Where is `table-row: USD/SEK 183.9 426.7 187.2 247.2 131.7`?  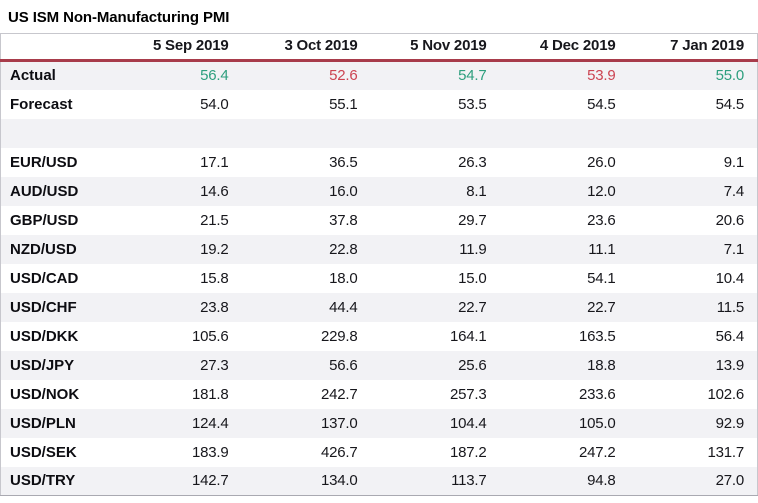
table-row: USD/SEK 183.9 426.7 187.2 247.2 131.7 is located at coordinates (379, 452).